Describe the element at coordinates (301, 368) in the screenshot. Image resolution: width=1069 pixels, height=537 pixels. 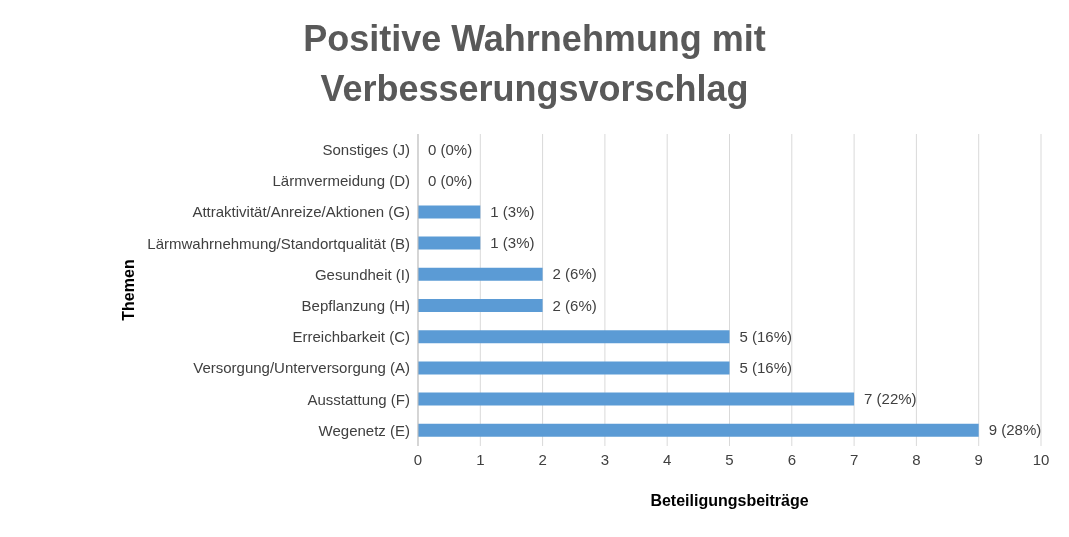
I see `y-tick-label: Versorgung/Unterversorgung (A)` at that location.